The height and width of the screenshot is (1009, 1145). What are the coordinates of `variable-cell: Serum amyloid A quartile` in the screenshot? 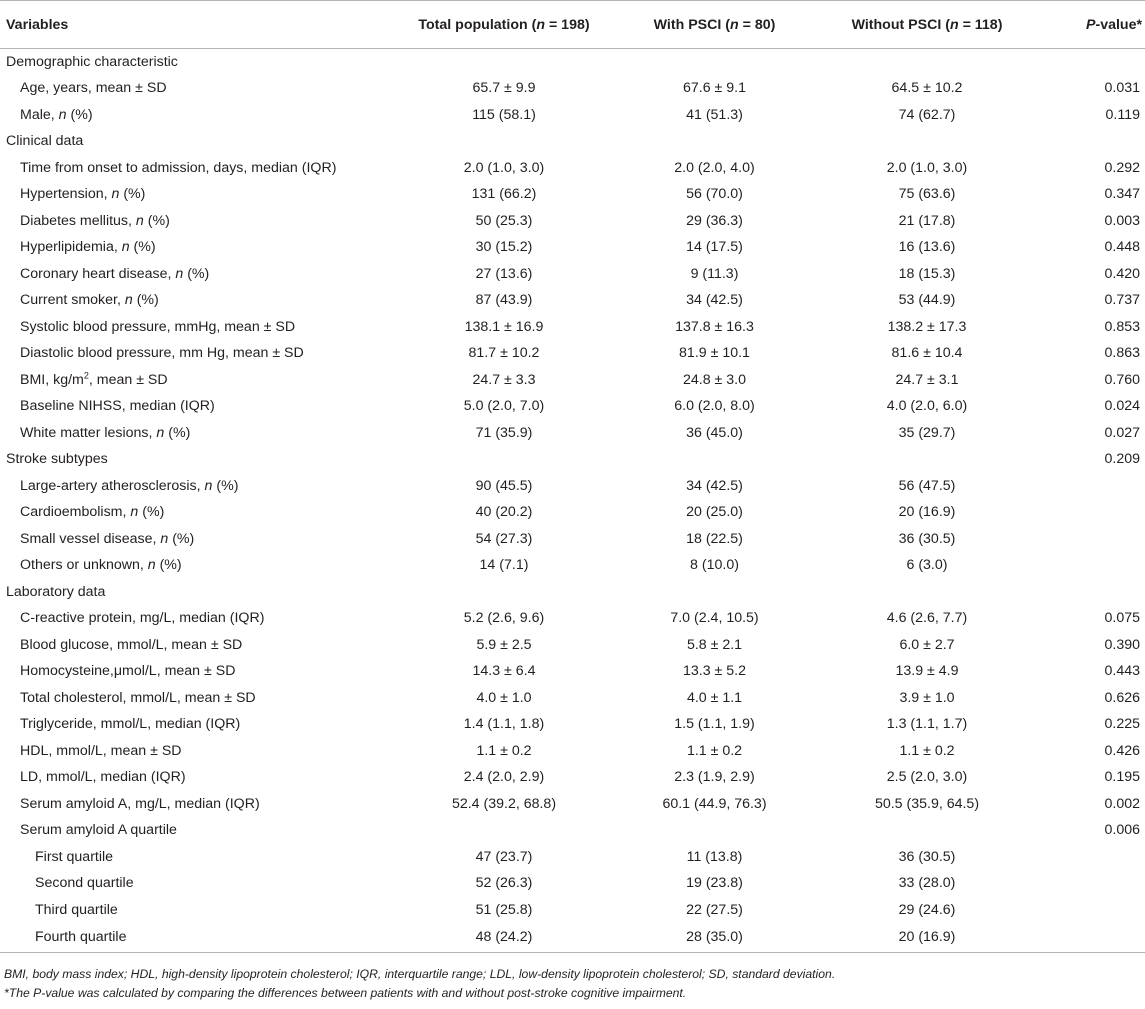 It's located at (193, 830).